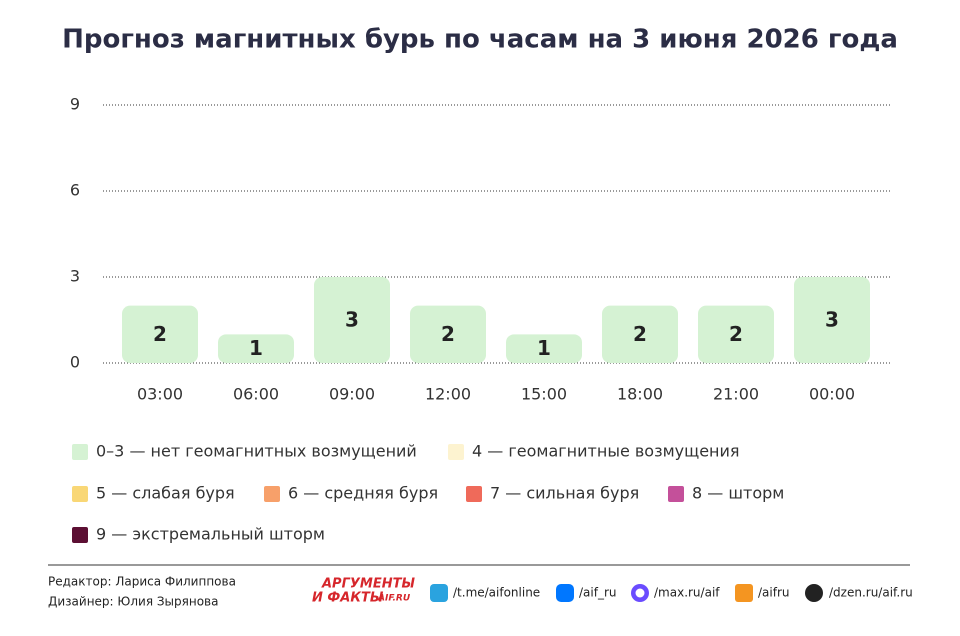 This screenshot has height=636, width=960. I want to click on y-tick-label: 0, so click(75, 362).